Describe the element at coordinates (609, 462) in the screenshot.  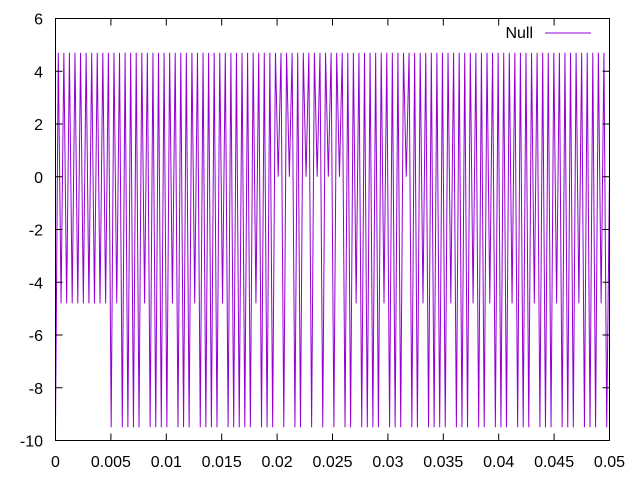
I see `x-tick-label: 0.05` at that location.